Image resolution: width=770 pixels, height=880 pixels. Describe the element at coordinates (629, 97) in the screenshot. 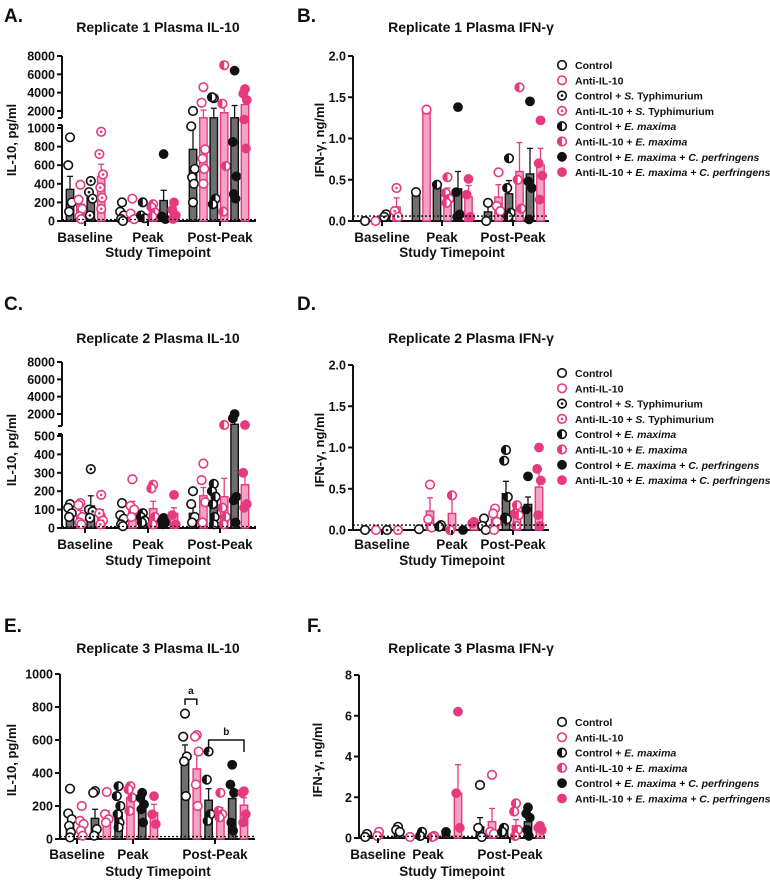

I see `legend-text-italic: S.` at that location.